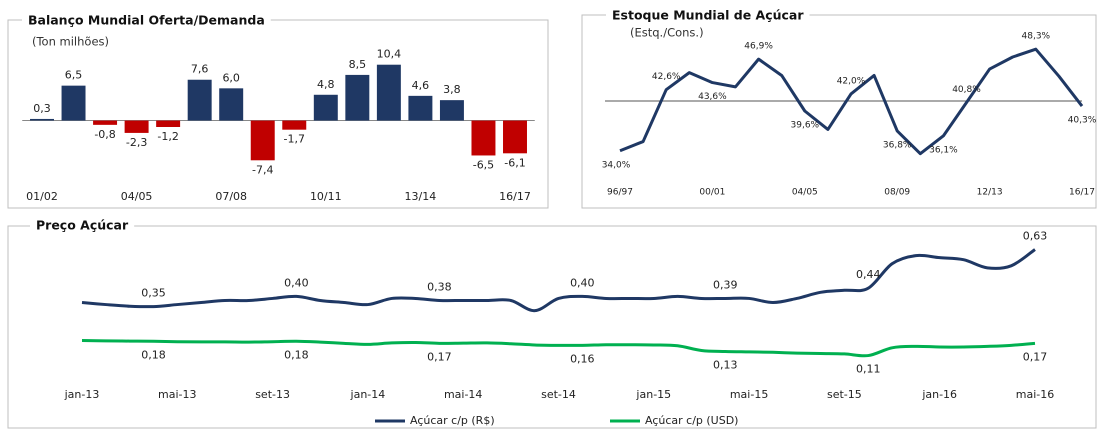 The width and height of the screenshot is (1100, 431). What do you see at coordinates (452, 420) in the screenshot?
I see `legend-label: Açúcar c/p (R$)` at bounding box center [452, 420].